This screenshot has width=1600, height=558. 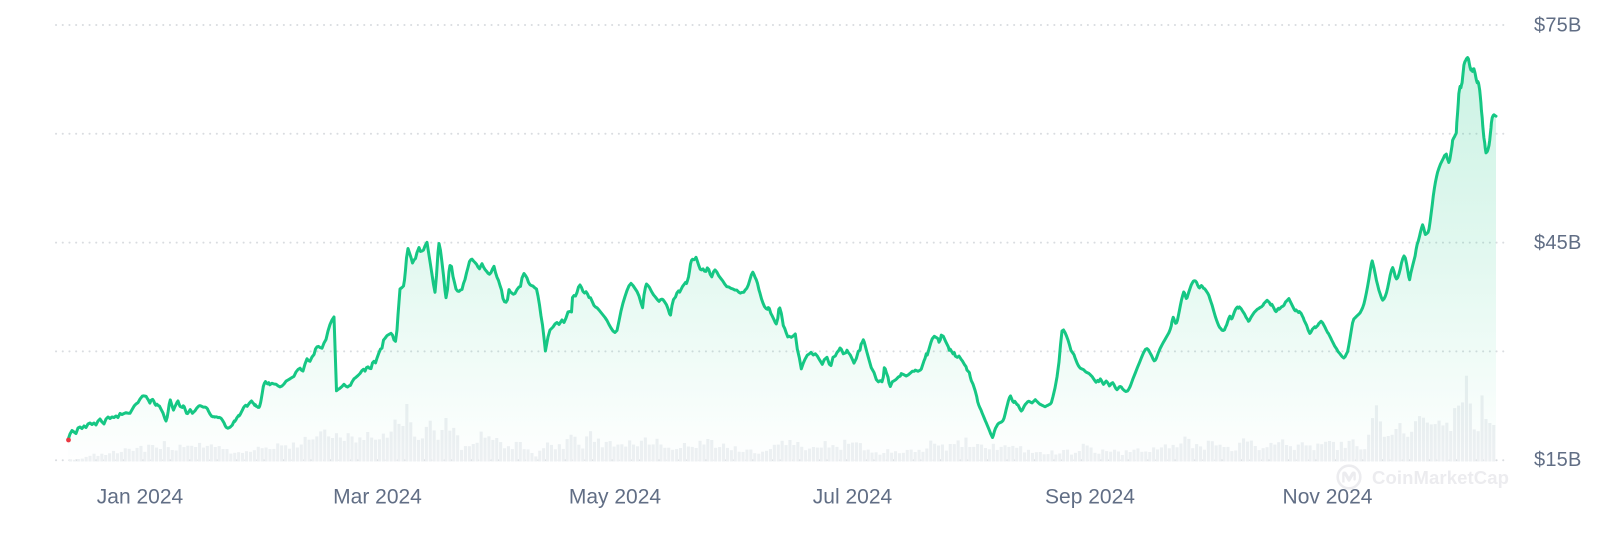 I want to click on svg-text: Mar 2024, so click(x=377, y=497).